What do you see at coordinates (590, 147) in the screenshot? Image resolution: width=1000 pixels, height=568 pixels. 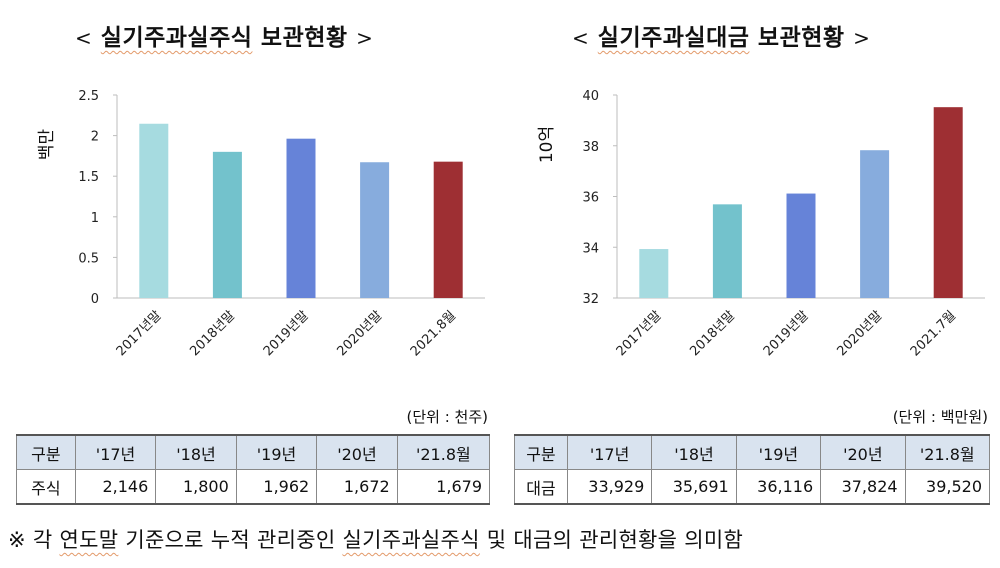 I see `y-tick-label: 38` at bounding box center [590, 147].